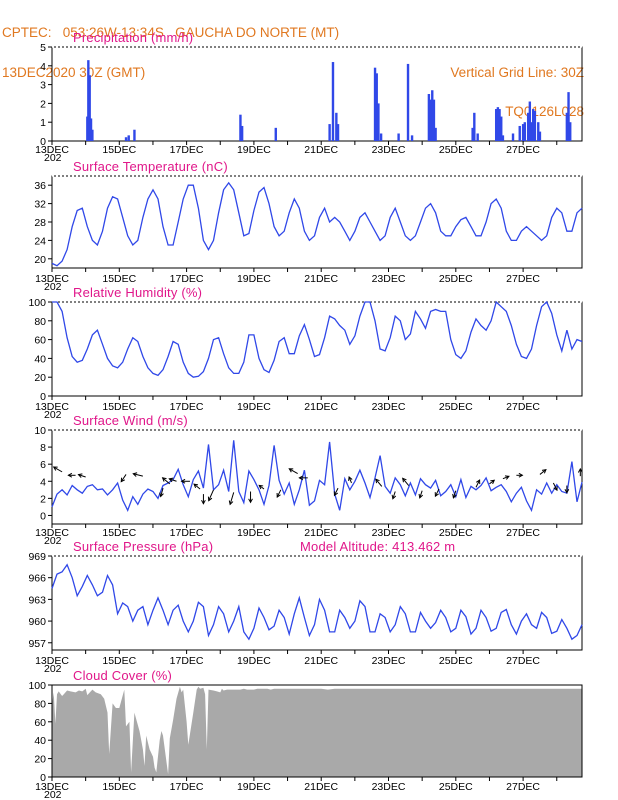 Image resolution: width=618 pixels, height=800 pixels. What do you see at coordinates (37, 686) in the screenshot?
I see `cloud-cover-ytick-label: 100` at bounding box center [37, 686].